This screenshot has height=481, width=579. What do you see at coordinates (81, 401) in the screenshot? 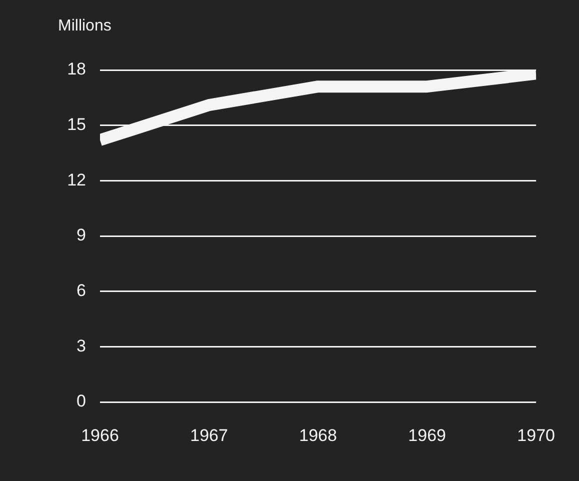
I see `y-tick-label: 0` at bounding box center [81, 401].